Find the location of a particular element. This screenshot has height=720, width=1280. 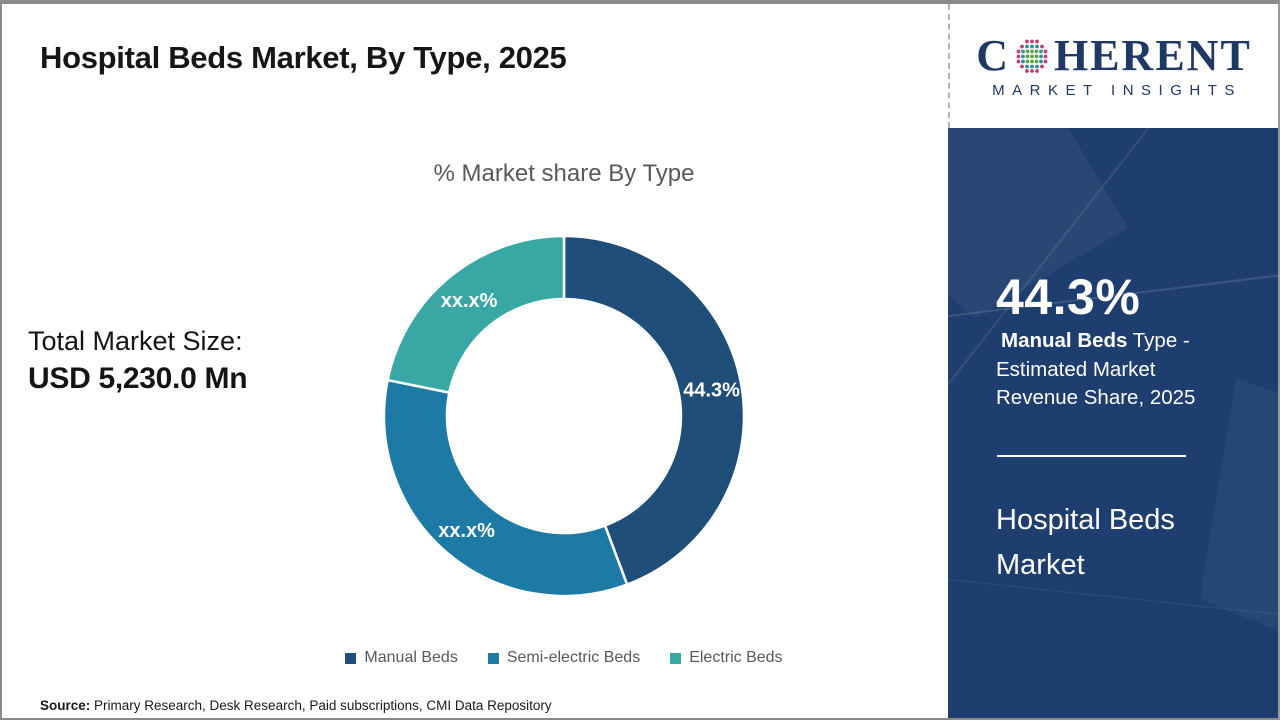

stat-description-line2: Estimated Market is located at coordinates (1076, 369).